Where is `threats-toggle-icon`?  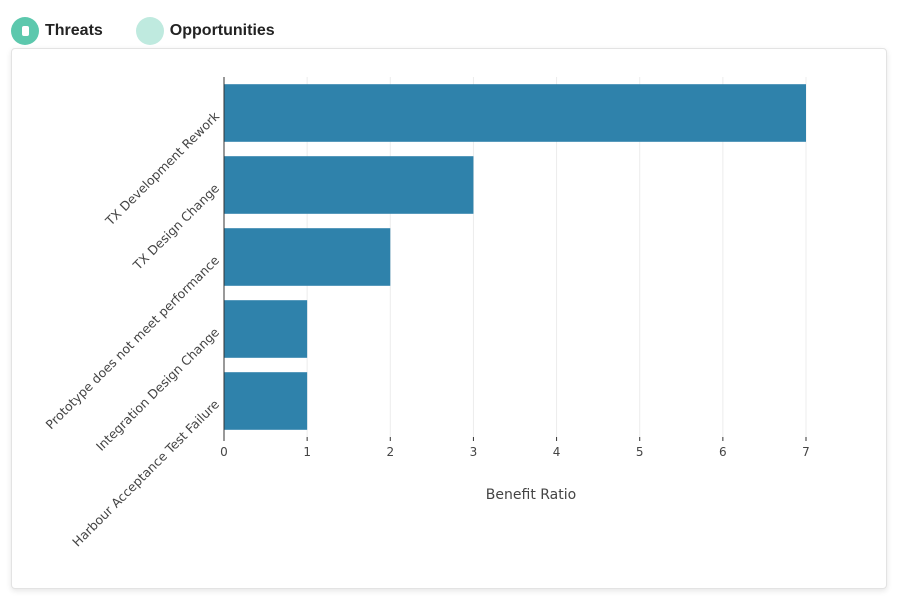 threats-toggle-icon is located at coordinates (25, 31).